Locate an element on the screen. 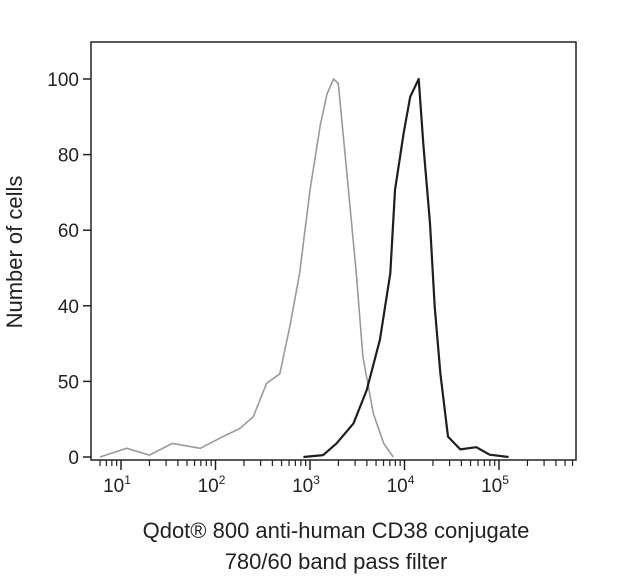 The image size is (635, 577). y-tick-label: 40 is located at coordinates (68, 307).